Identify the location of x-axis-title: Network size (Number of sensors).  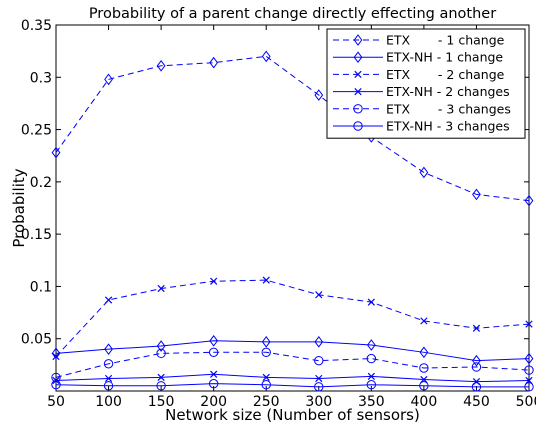
(292, 415).